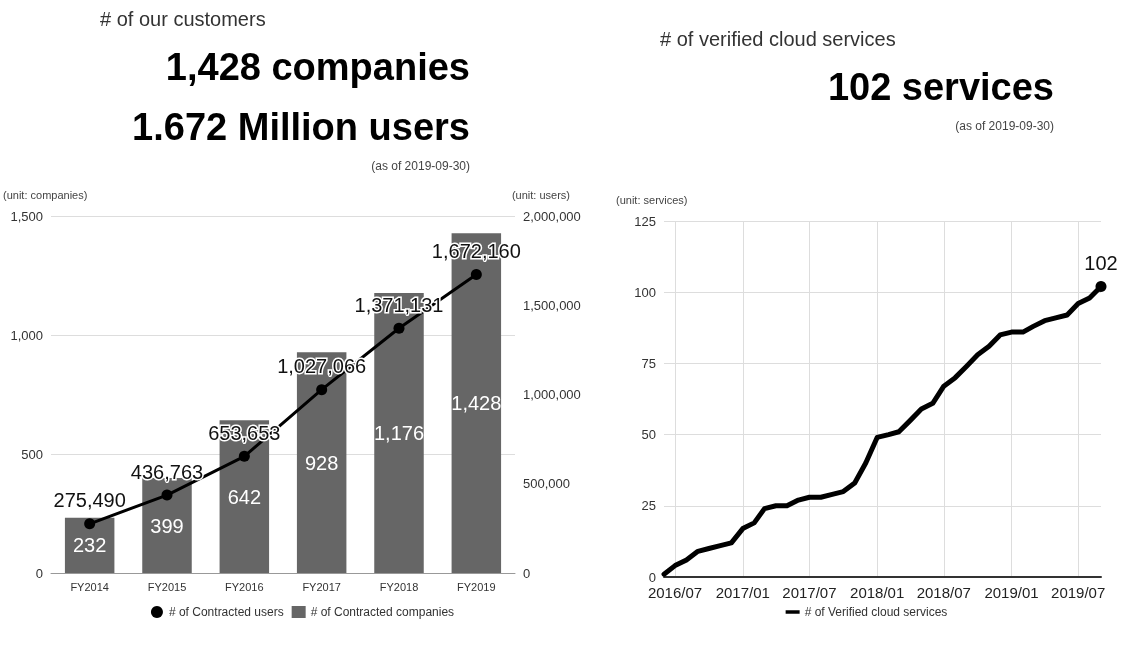 This screenshot has width=1121, height=668. I want to click on y2-tick-label: 1,000,000, so click(552, 394).